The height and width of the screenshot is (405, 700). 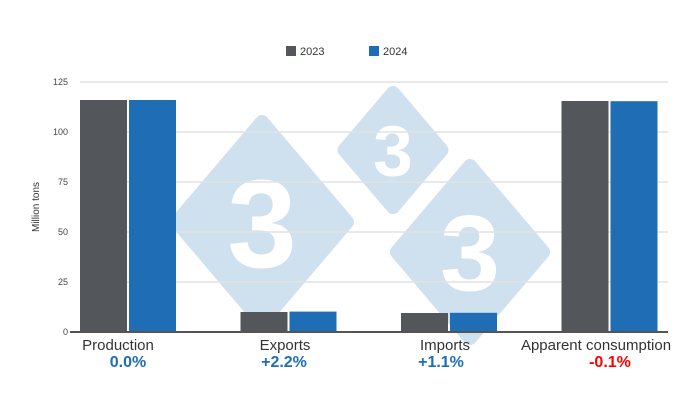 What do you see at coordinates (128, 362) in the screenshot?
I see `change-label: 0.0%` at bounding box center [128, 362].